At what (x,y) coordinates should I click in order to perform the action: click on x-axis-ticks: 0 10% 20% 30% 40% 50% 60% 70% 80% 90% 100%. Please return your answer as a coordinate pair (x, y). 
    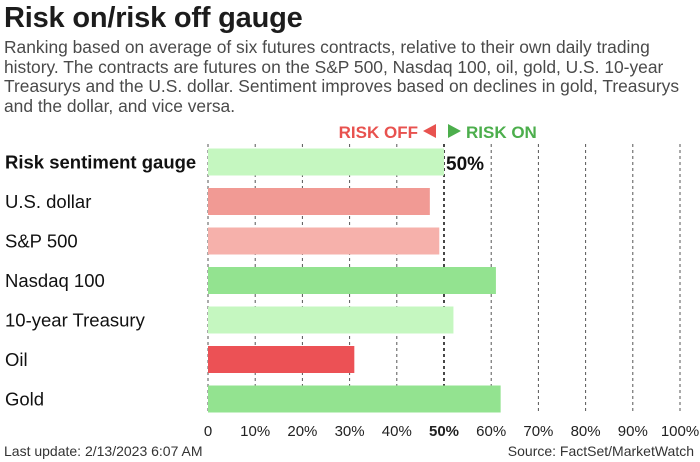
    Looking at the image, I should click on (451, 431).